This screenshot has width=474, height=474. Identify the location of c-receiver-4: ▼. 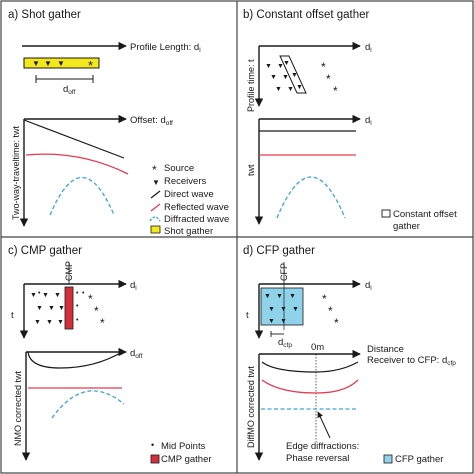
(39, 308).